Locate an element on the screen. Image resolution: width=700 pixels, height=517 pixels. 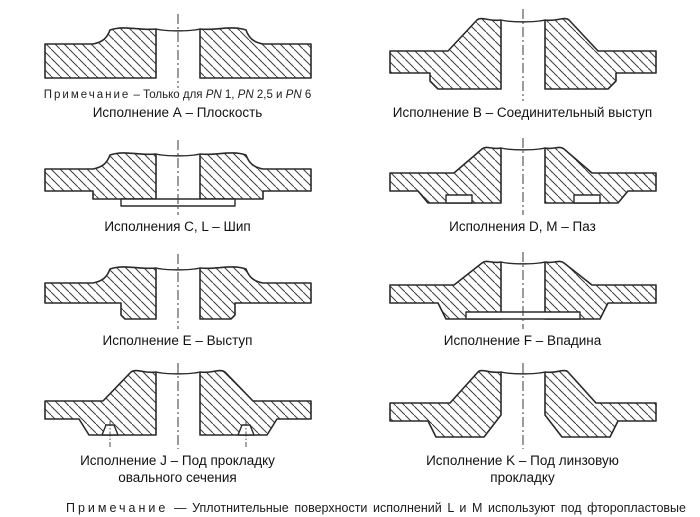
flange-section-f-female is located at coordinates (522, 290).